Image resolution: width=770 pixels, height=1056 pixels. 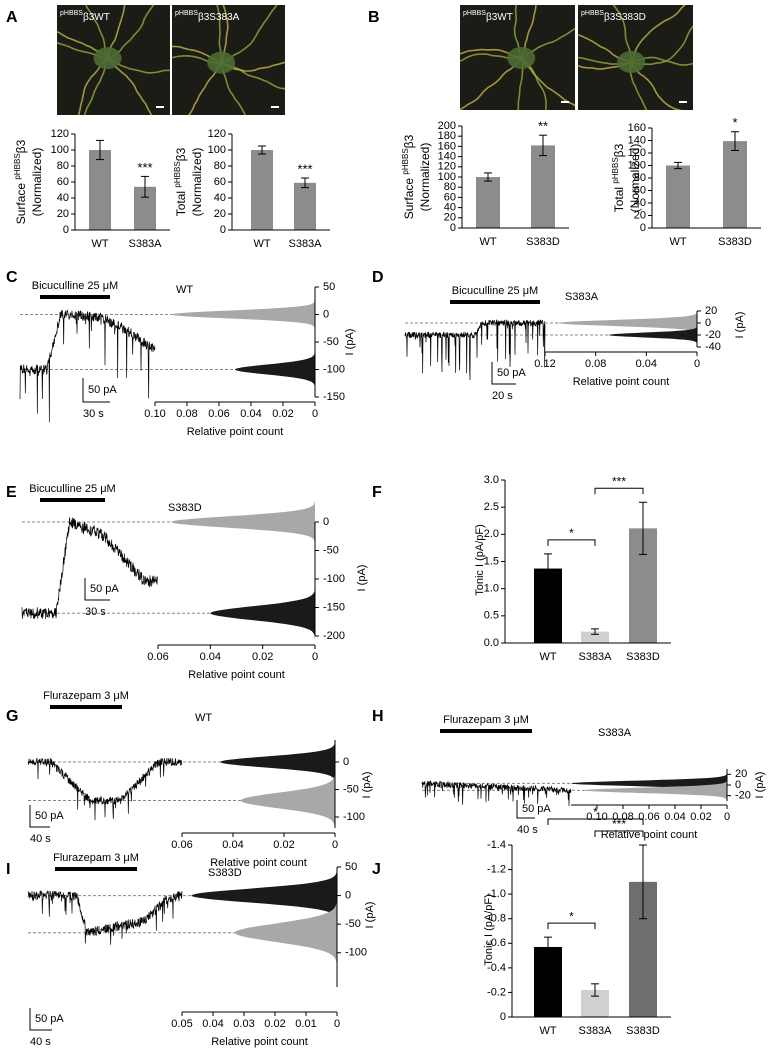 I want to click on panel-letter: C, so click(x=12, y=277).